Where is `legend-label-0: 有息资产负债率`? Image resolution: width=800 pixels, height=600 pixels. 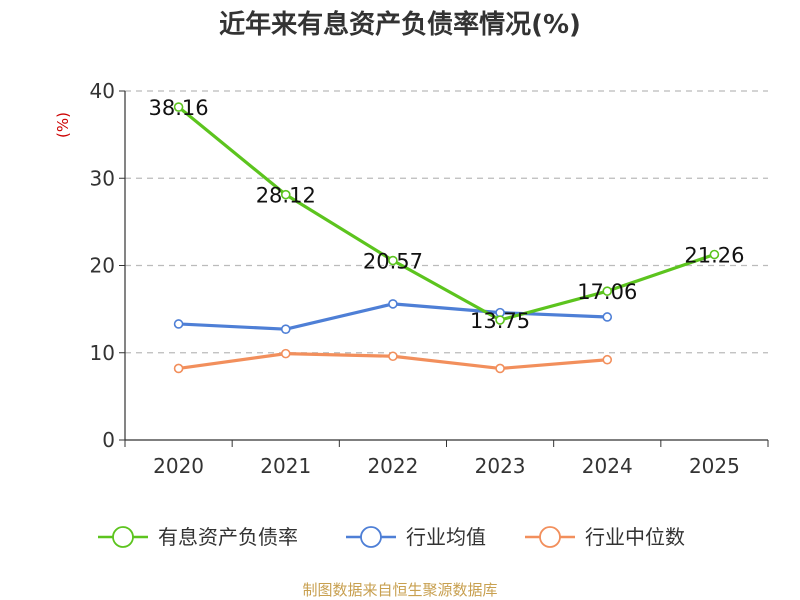 legend-label-0: 有息资产负债率 is located at coordinates (228, 537).